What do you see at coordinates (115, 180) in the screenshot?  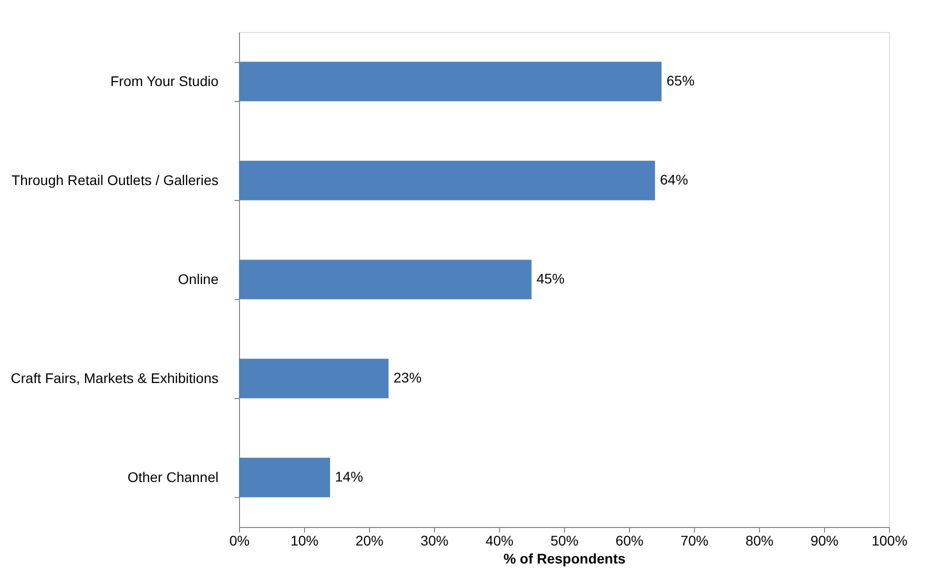 I see `y-tick-label: Through Retail Outlets / Galleries` at bounding box center [115, 180].